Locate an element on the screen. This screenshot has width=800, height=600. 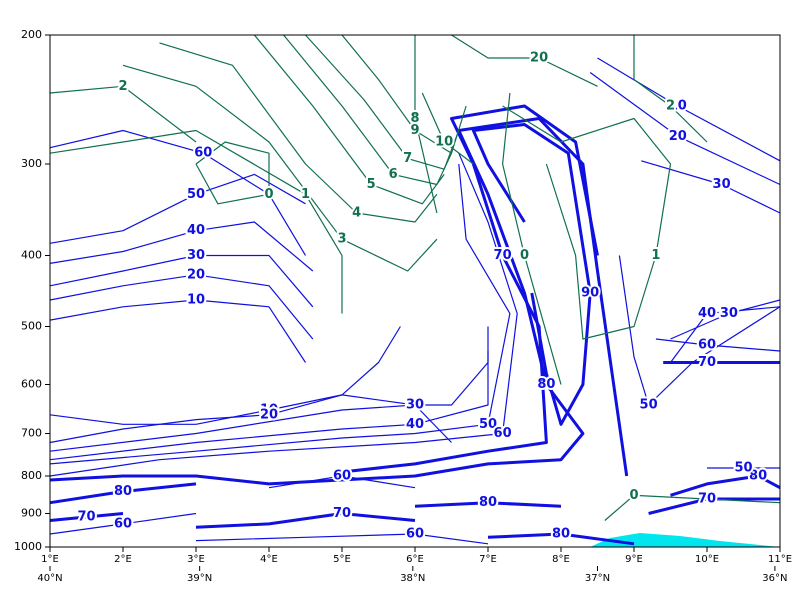
y-tick-label: 700 is located at coordinates (31, 433).